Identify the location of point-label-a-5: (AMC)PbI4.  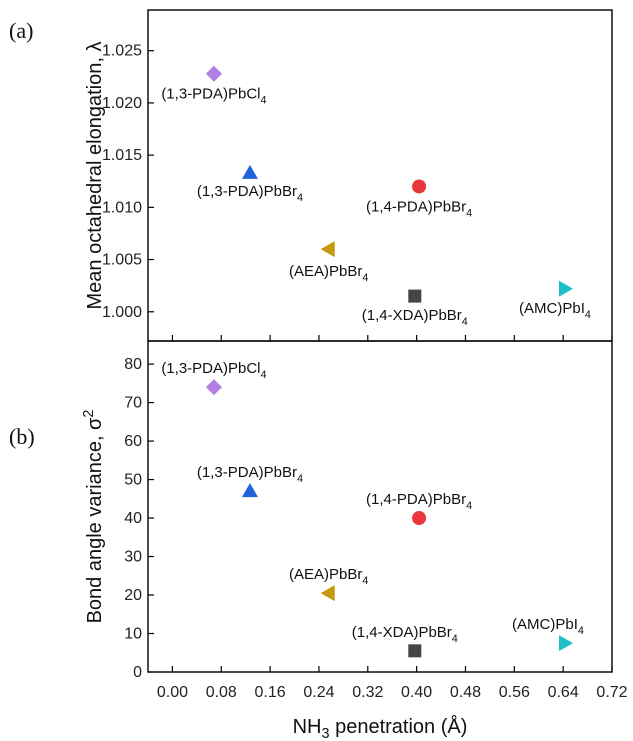
(555, 310).